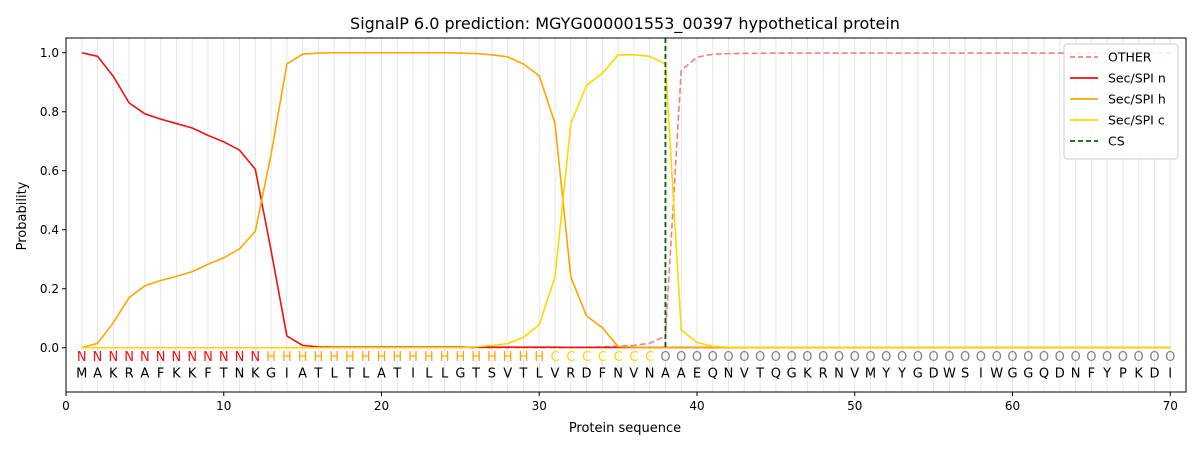  Describe the element at coordinates (1137, 99) in the screenshot. I see `legend-label: Sec/SPI h` at that location.